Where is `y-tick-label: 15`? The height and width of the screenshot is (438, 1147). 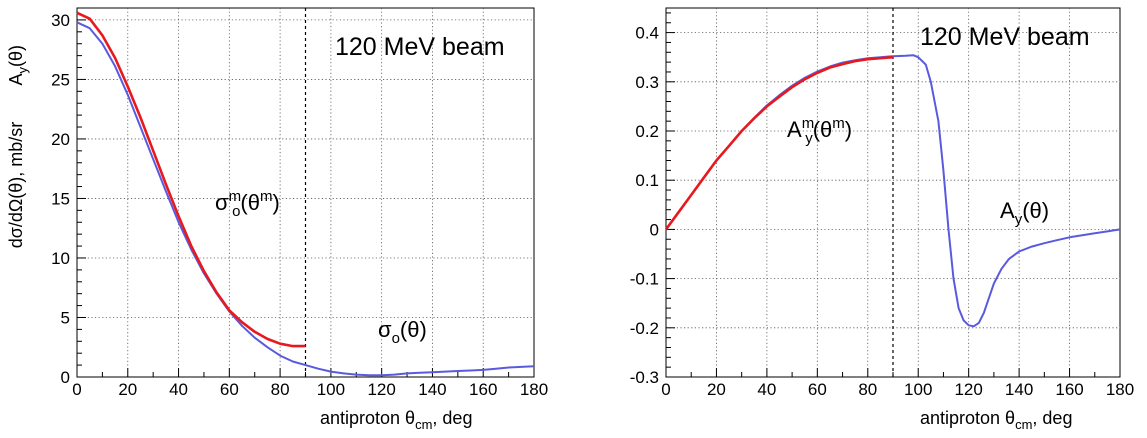 y-tick-label: 15 is located at coordinates (60, 198).